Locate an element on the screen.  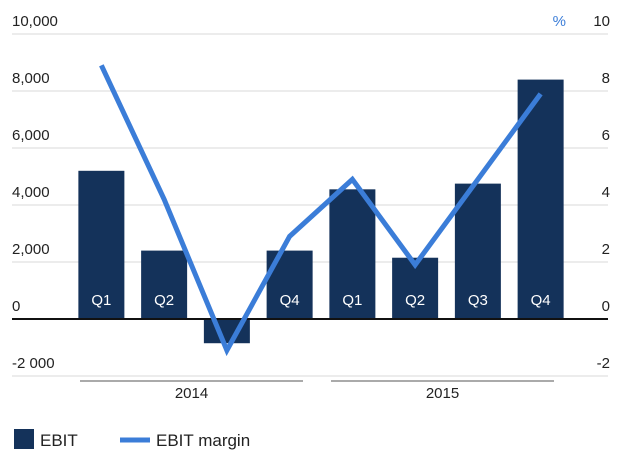
y2-tick-label: 2 is located at coordinates (606, 249).